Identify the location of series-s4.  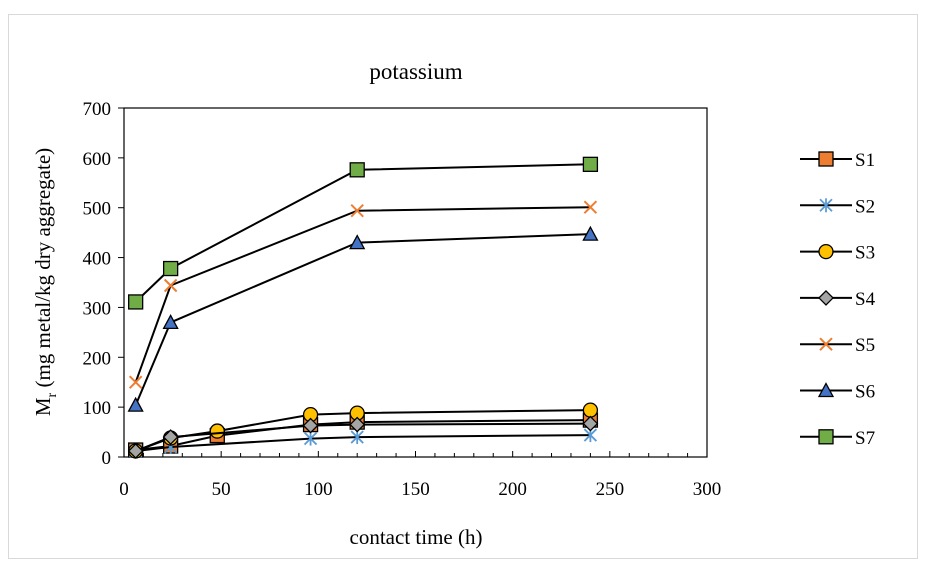
(363, 437).